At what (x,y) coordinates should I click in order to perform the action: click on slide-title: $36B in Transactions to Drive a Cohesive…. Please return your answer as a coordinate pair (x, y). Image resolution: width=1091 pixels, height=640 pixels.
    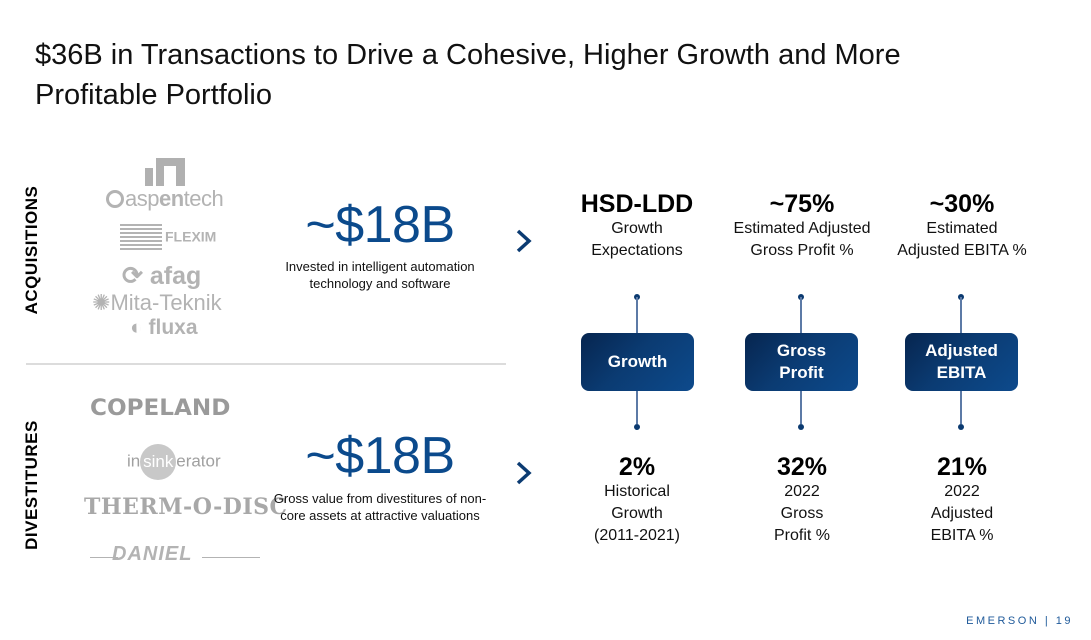
    Looking at the image, I should click on (468, 75).